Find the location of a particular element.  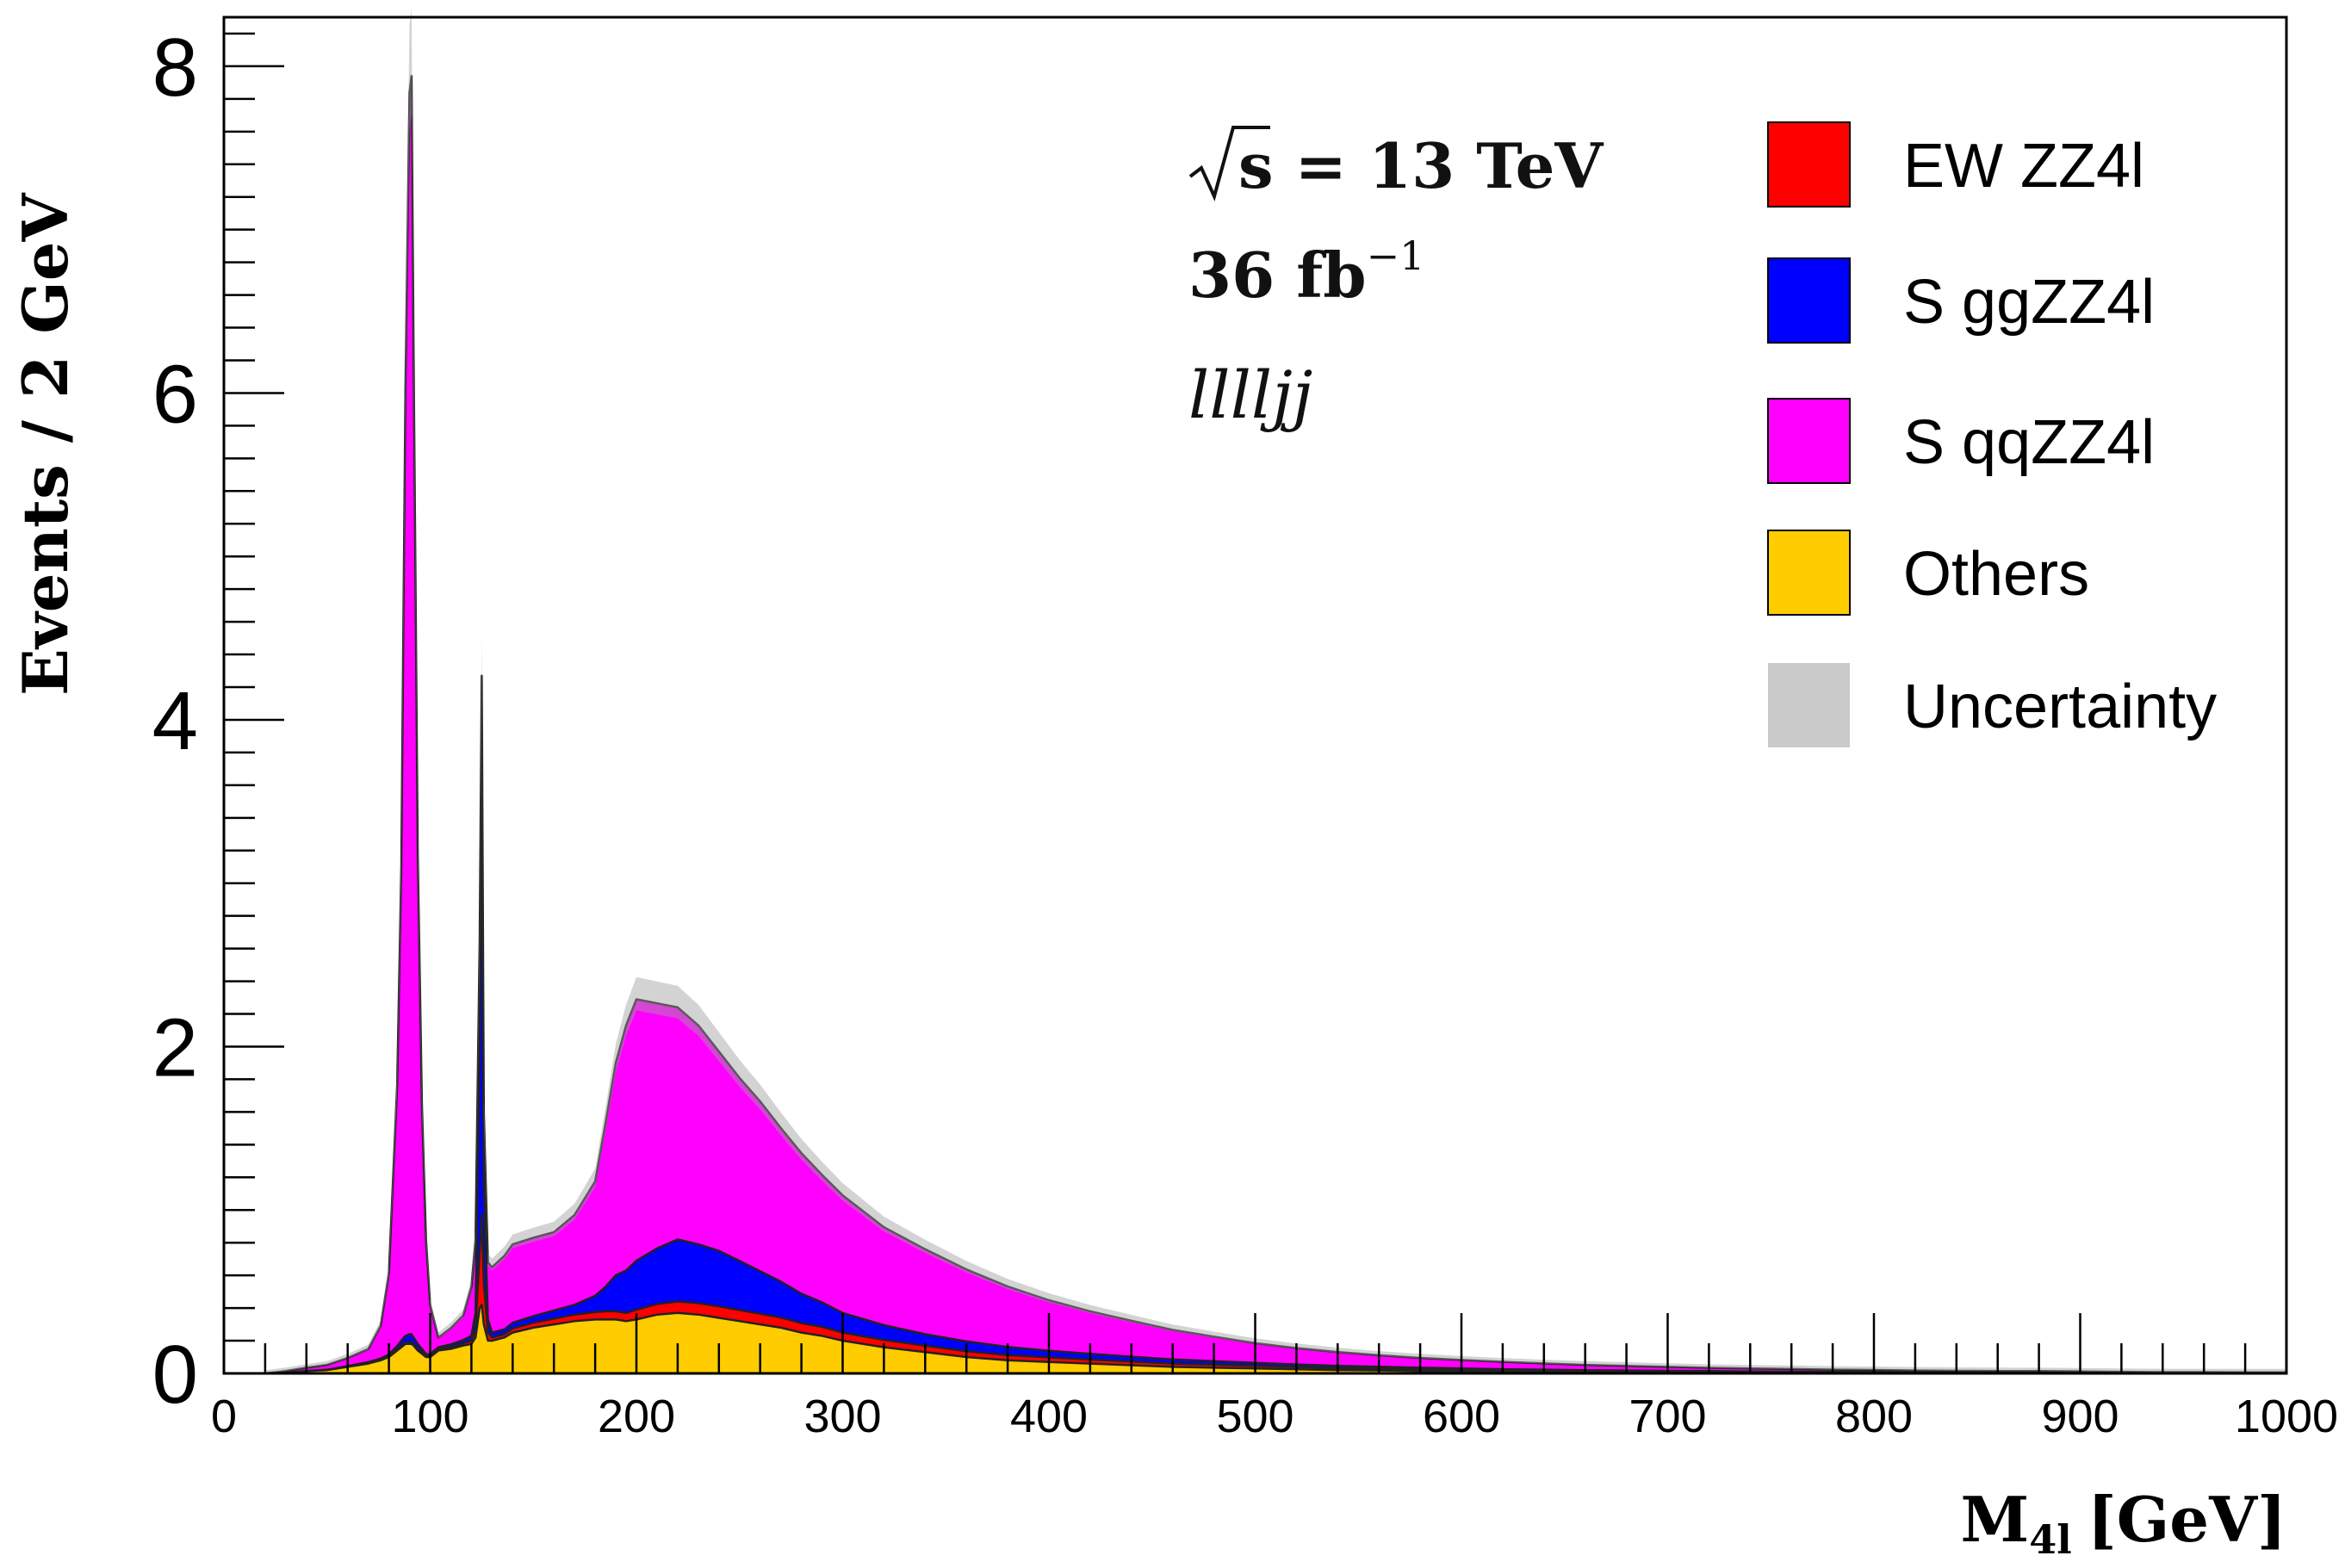

legend-item: S ggZZ4l is located at coordinates (1961, 300).